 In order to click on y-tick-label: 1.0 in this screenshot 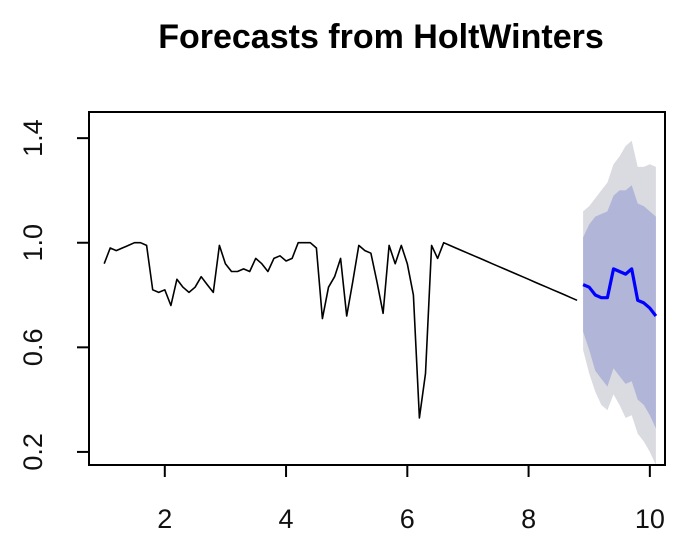, I will do `click(33, 243)`.